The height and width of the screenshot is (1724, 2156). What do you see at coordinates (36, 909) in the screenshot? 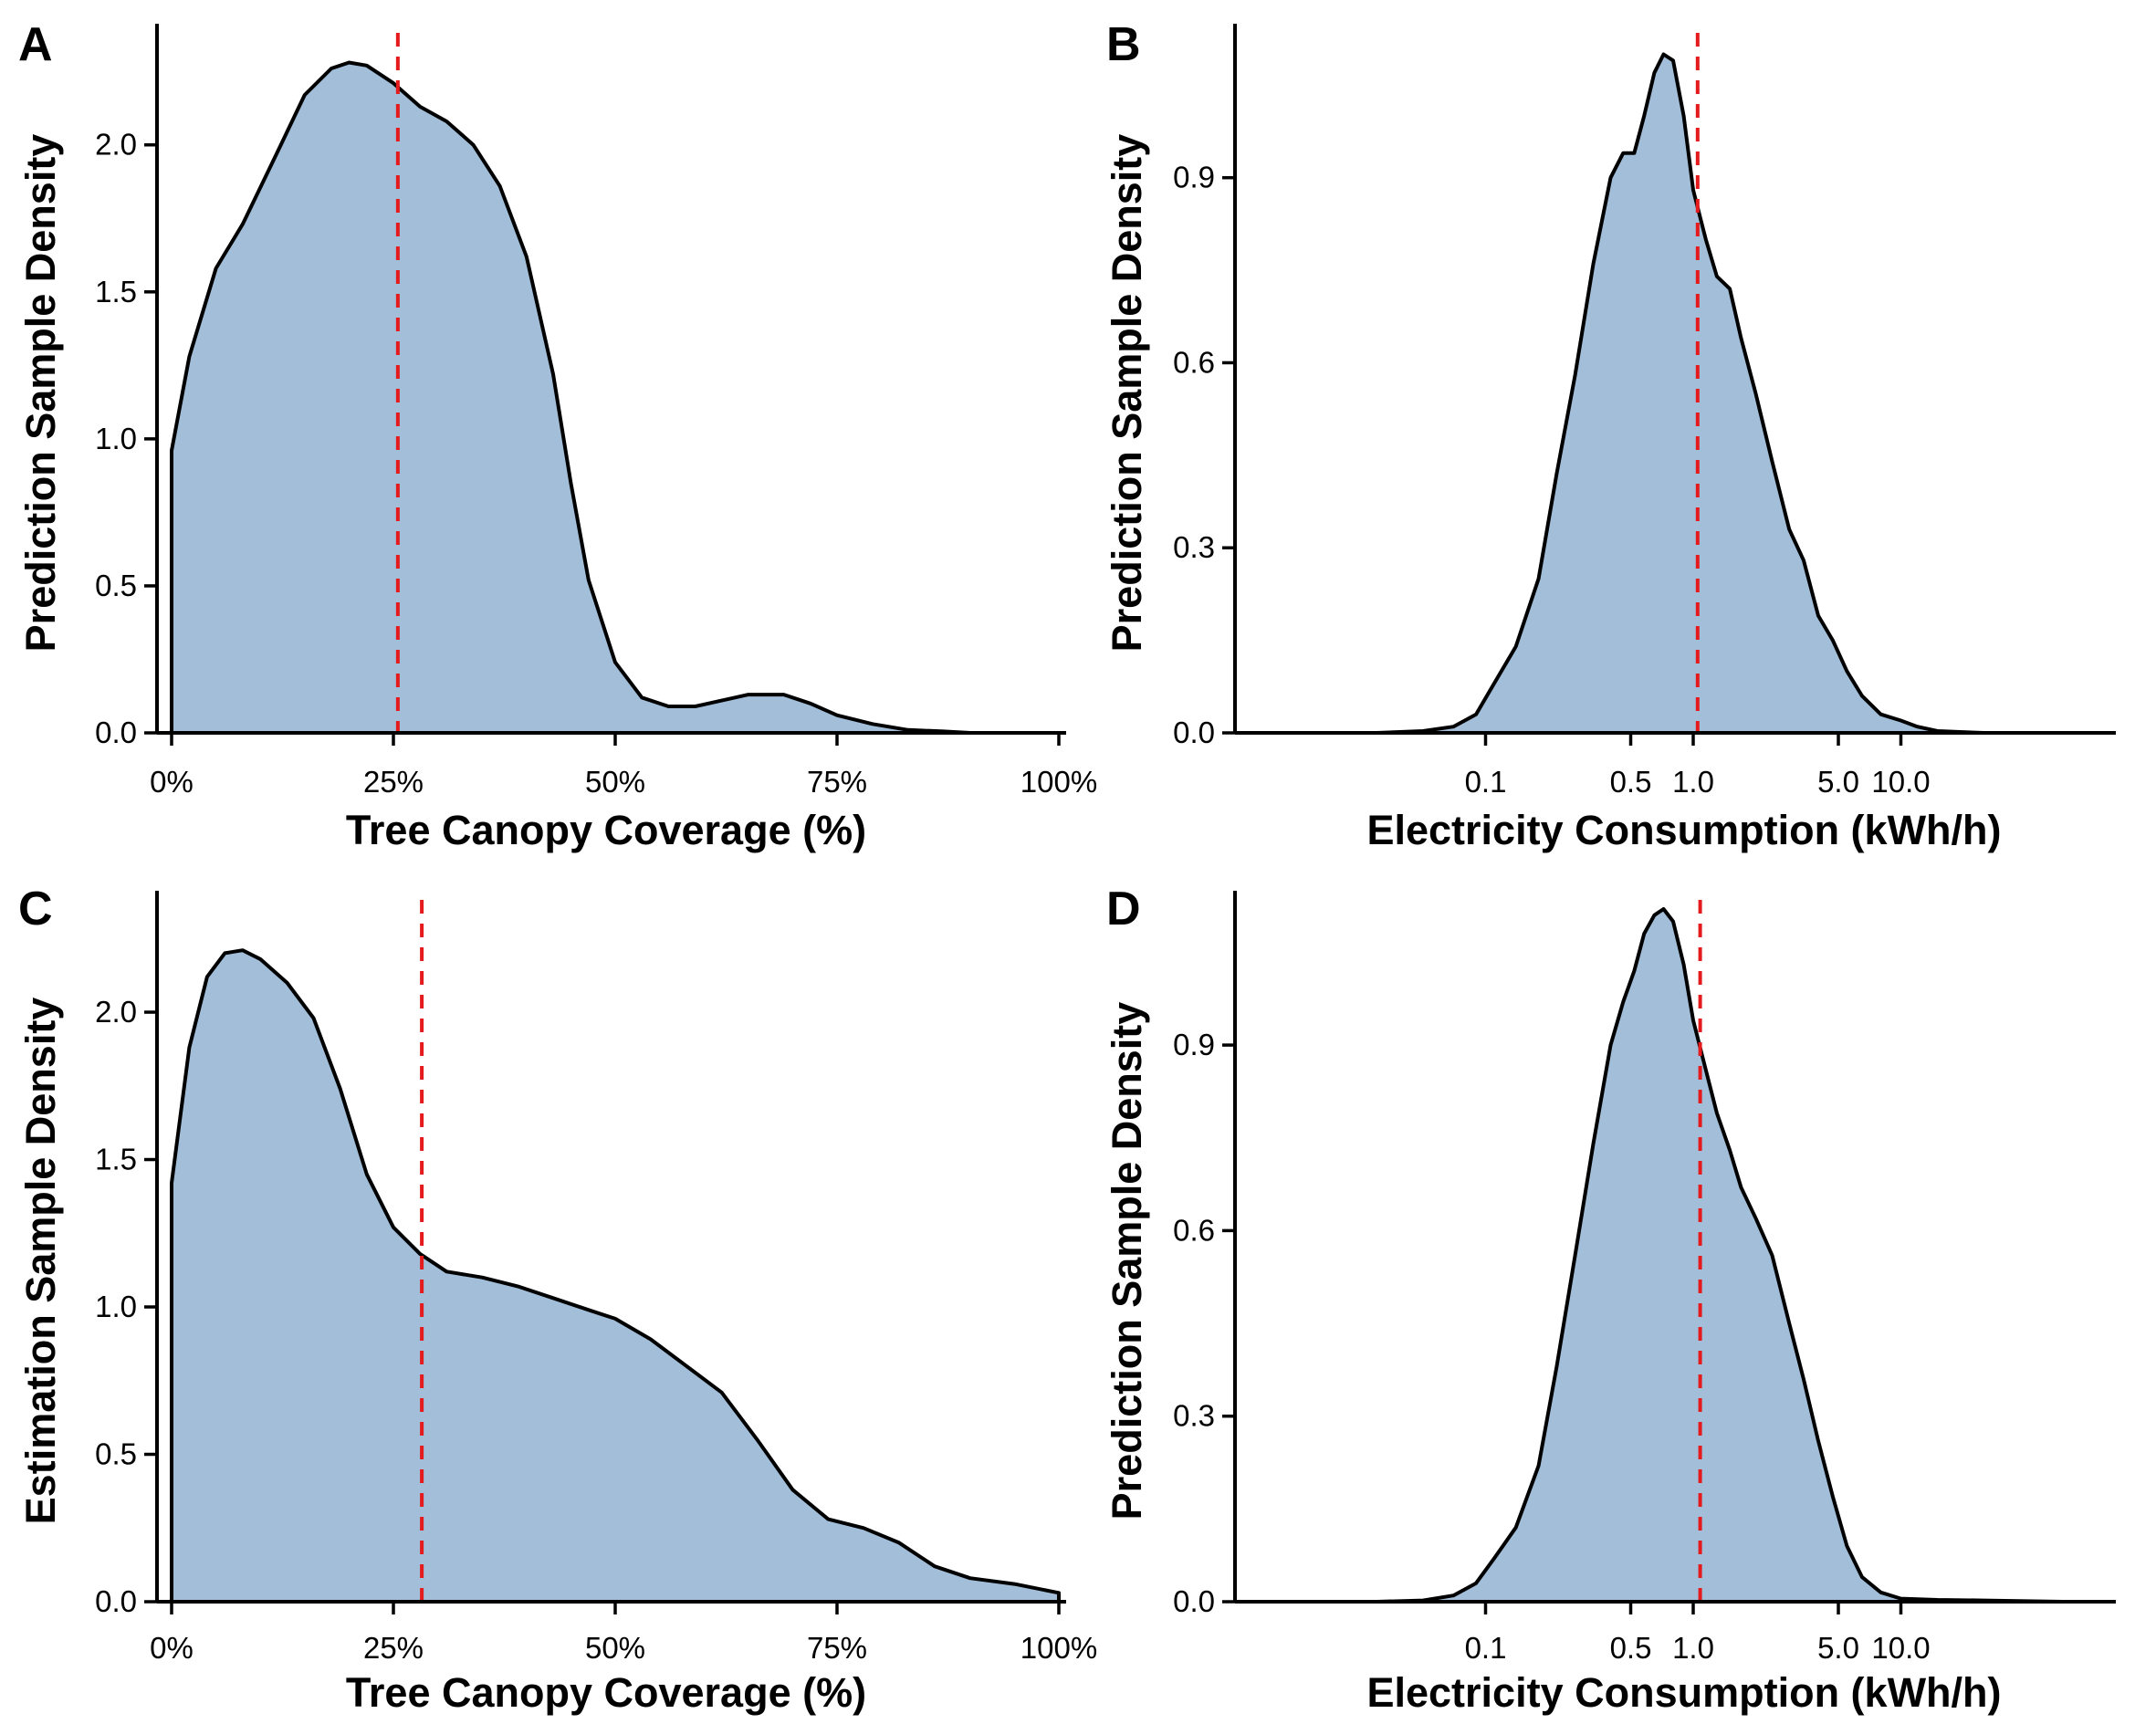
I see `panel-letter: C` at bounding box center [36, 909].